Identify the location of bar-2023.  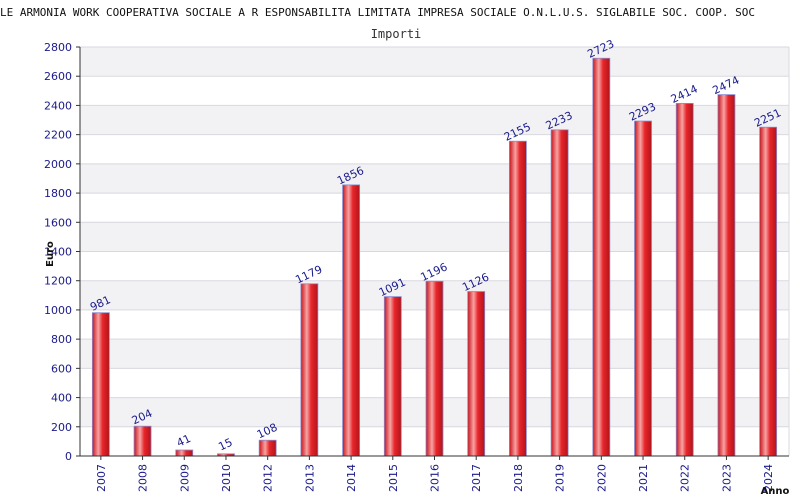
(726, 275).